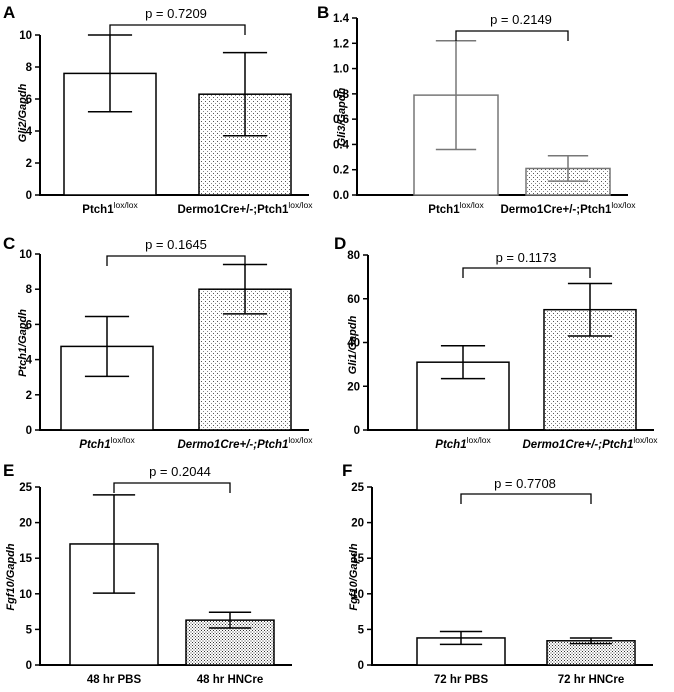 The image size is (674, 692). I want to click on x-tick-label: 48 hr PBS, so click(114, 680).